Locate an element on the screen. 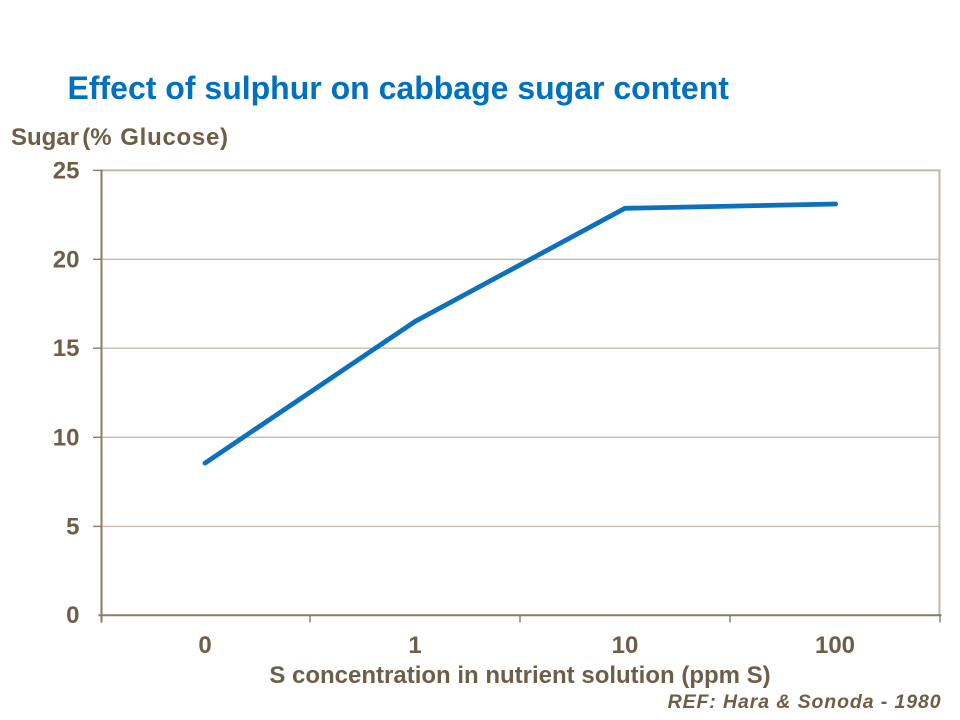  svg-text: 1 is located at coordinates (414, 645).